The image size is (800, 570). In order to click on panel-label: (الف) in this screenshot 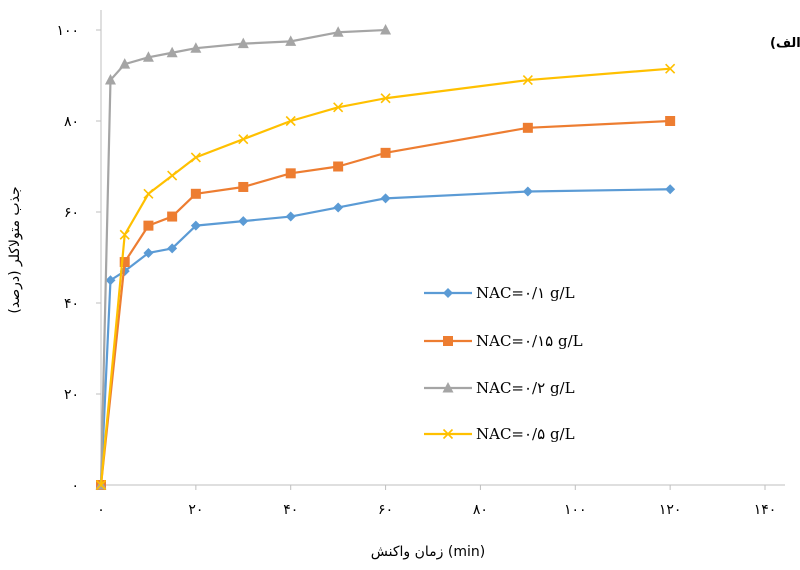, I will do `click(785, 43)`.